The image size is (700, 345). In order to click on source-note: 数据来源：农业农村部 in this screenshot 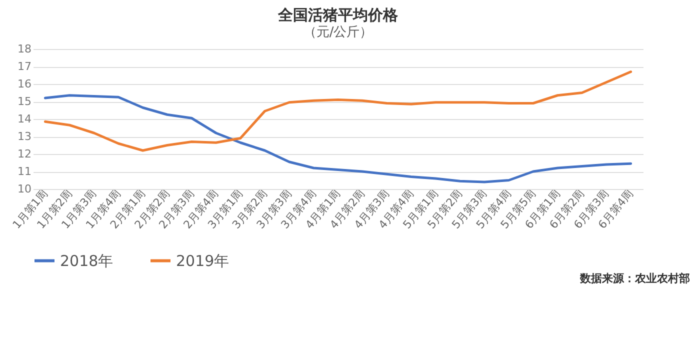, I will do `click(634, 278)`.